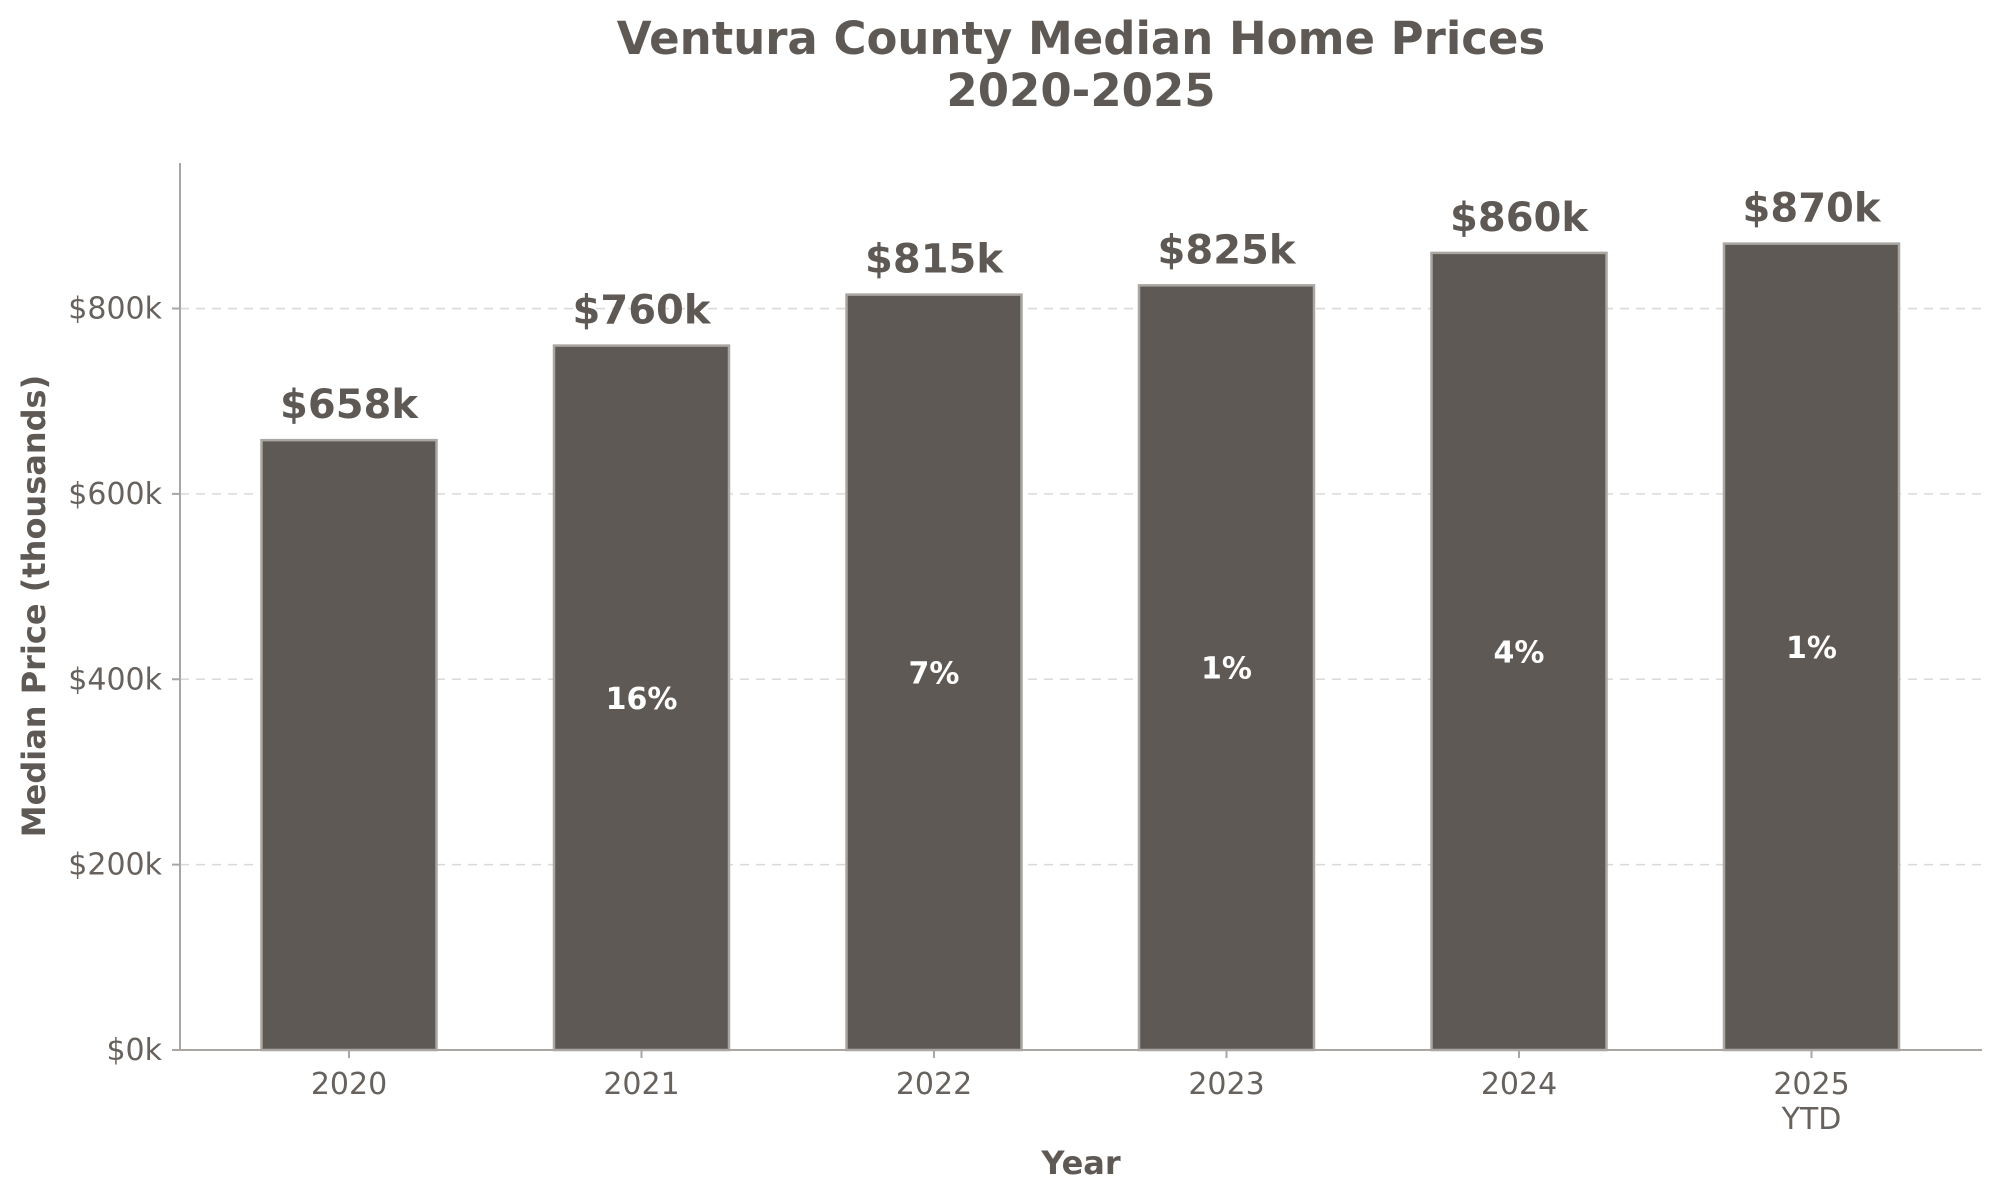 This screenshot has height=1197, width=1999. I want to click on percent-change-label: 7%, so click(934, 673).